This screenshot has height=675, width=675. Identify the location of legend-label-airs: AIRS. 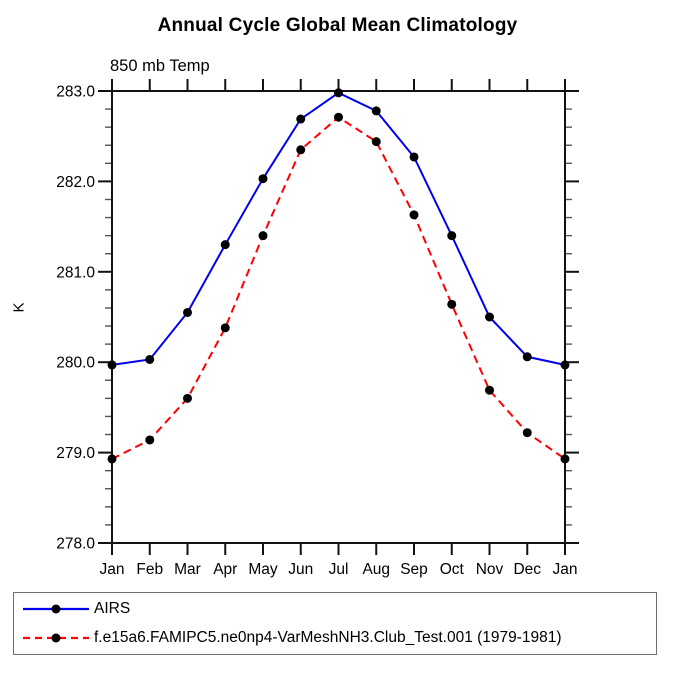
(112, 608).